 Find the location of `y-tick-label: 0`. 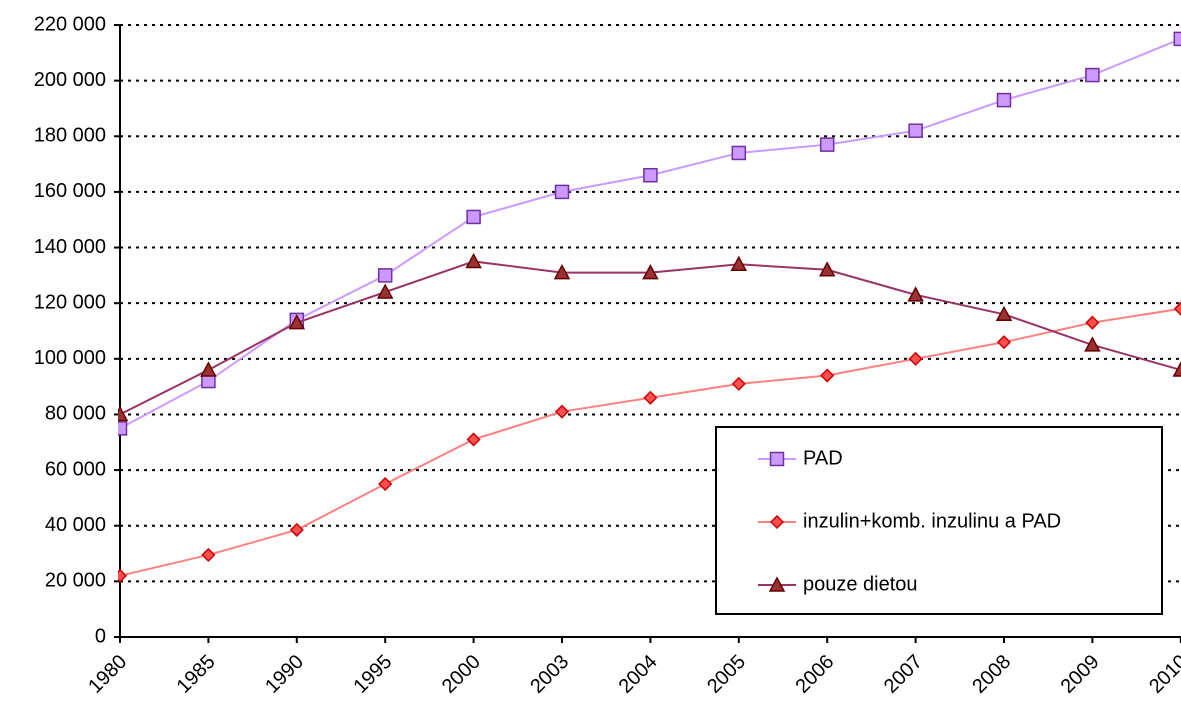

y-tick-label: 0 is located at coordinates (100, 636).